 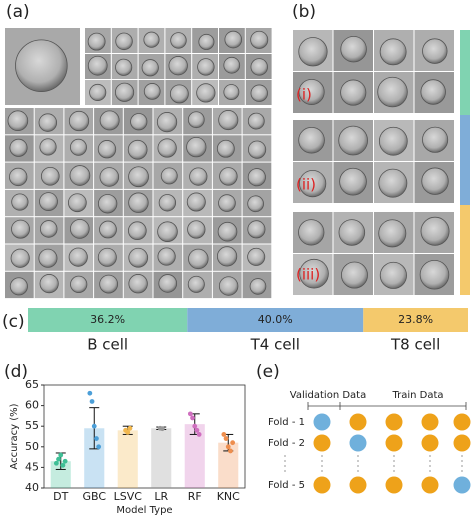 What do you see at coordinates (228, 496) in the screenshot?
I see `x-tick-label: KNC` at bounding box center [228, 496].